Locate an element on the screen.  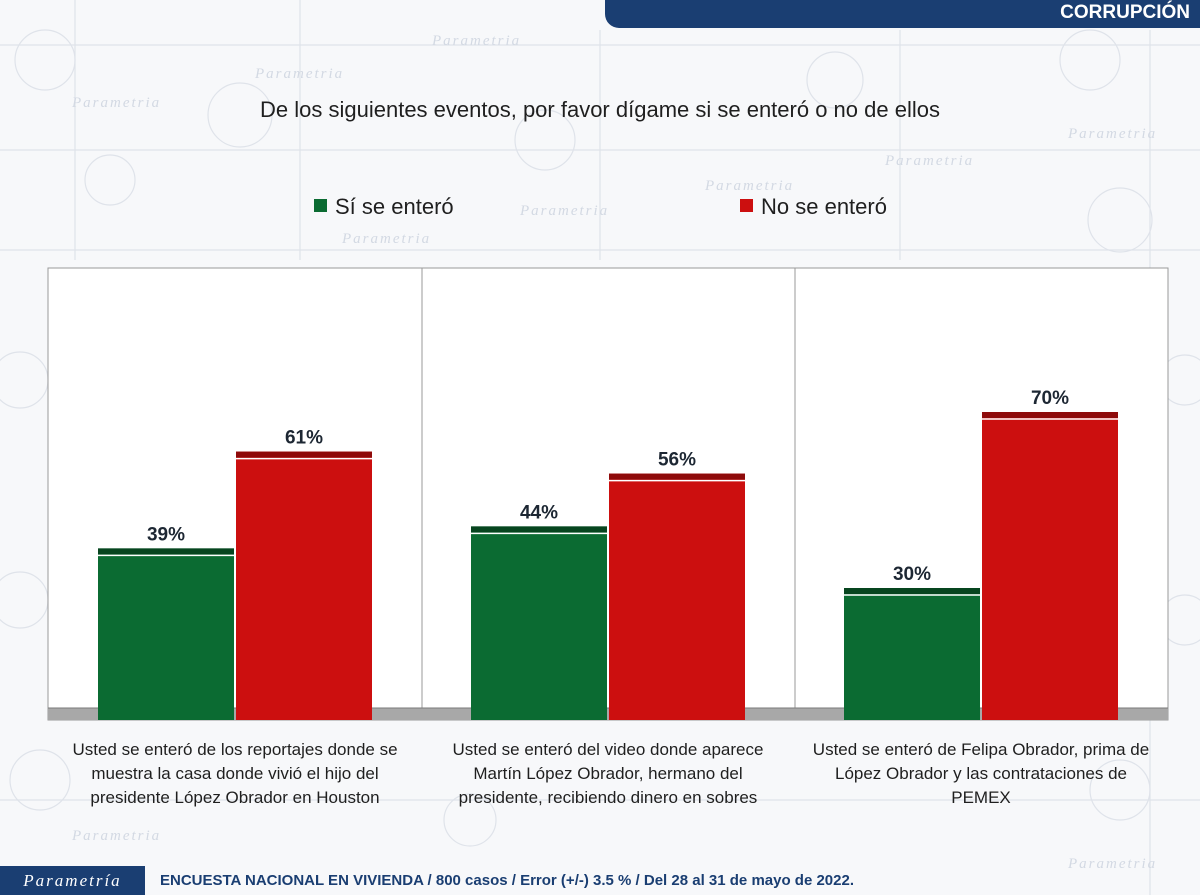
legend-label-no: No se enteró is located at coordinates (824, 206).